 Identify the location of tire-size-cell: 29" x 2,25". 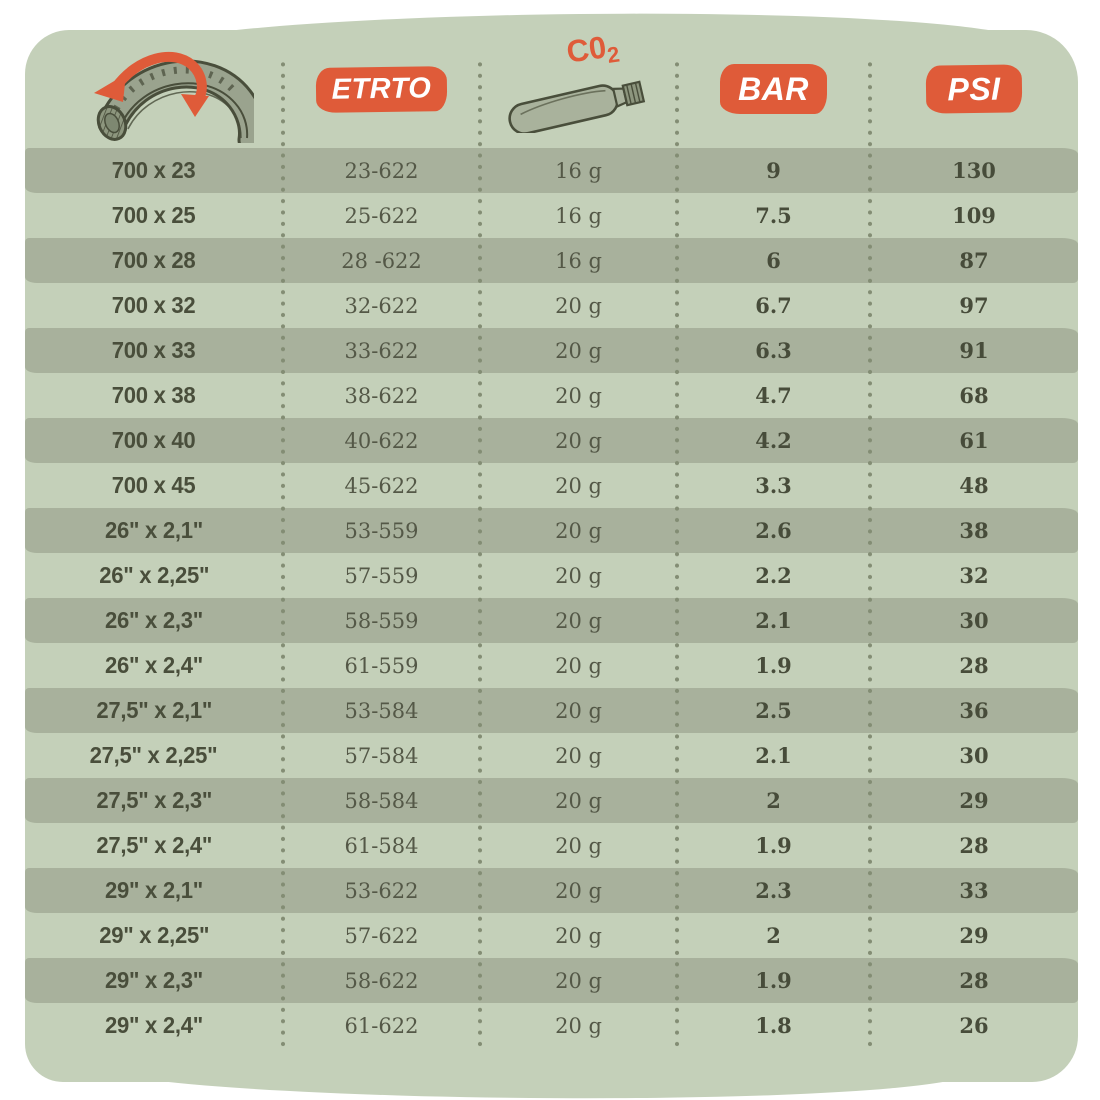
(154, 935).